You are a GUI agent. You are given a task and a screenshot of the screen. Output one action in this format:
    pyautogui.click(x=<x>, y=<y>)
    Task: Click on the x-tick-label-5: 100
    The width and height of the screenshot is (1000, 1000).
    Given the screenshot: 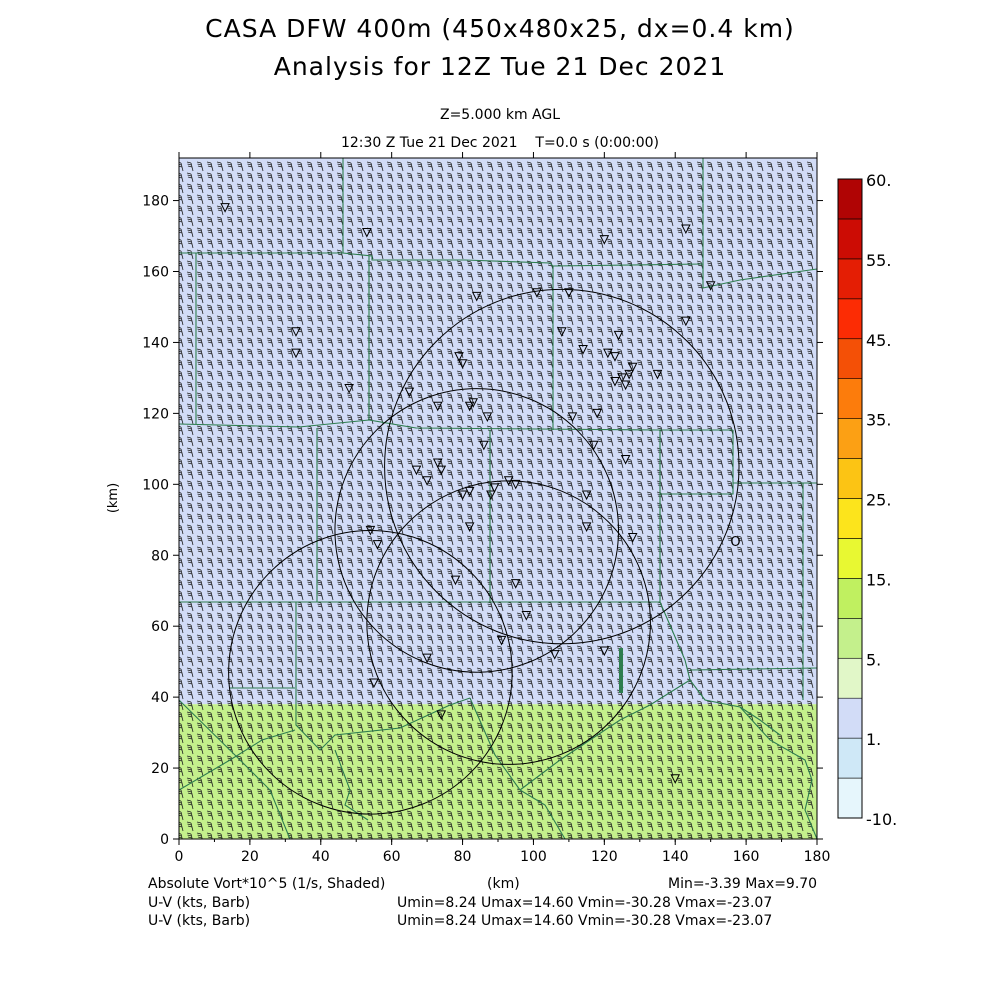 What is the action you would take?
    pyautogui.click(x=533, y=857)
    